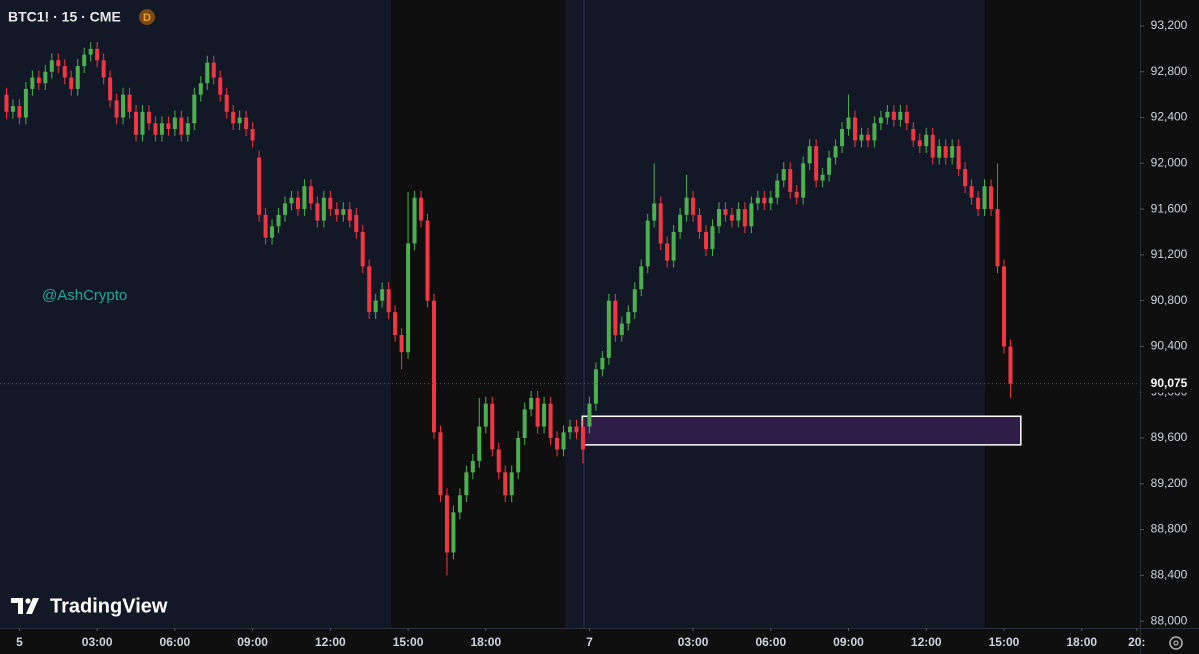 The image size is (1199, 654). I want to click on y-tick-label: 93,200, so click(1169, 25).